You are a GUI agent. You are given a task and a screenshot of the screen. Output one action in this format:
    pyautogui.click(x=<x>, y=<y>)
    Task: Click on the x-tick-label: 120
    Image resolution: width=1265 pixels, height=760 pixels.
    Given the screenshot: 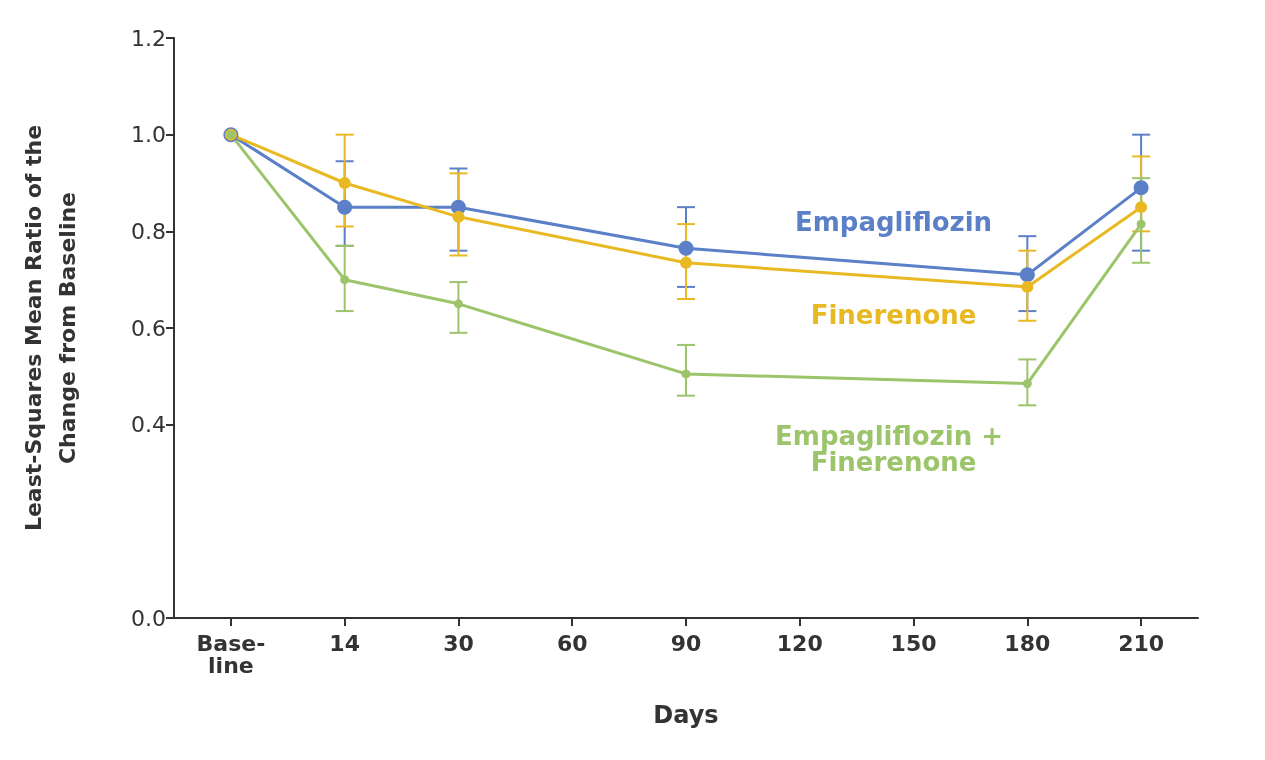 What is the action you would take?
    pyautogui.click(x=799, y=643)
    